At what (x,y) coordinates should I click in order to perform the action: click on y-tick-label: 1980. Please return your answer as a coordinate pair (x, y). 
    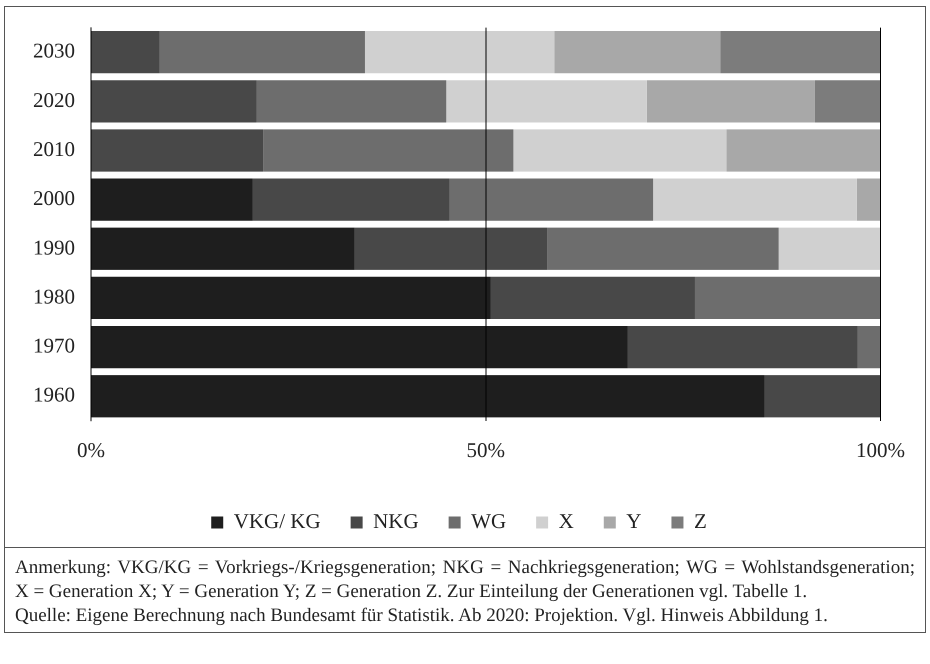
    Looking at the image, I should click on (54, 296).